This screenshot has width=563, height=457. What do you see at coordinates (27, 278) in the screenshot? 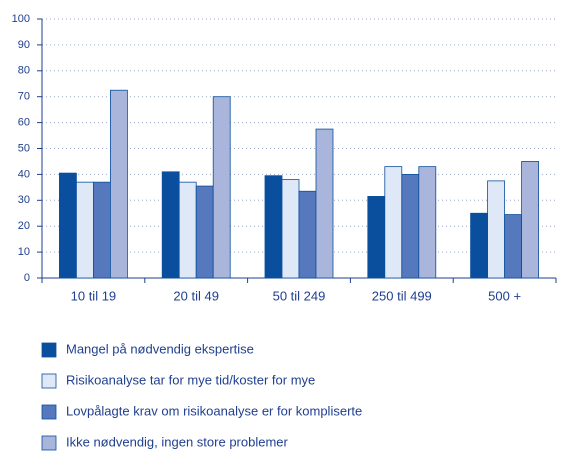
I see `y-tick-label: 0` at bounding box center [27, 278].